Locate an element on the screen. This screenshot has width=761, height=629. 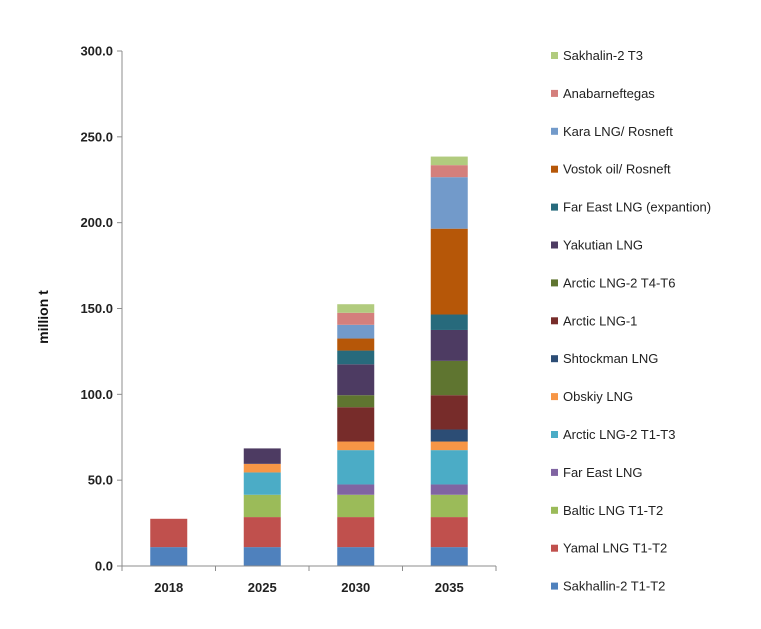
bar-sakhallin-2-t1-t2-2018 is located at coordinates (169, 556).